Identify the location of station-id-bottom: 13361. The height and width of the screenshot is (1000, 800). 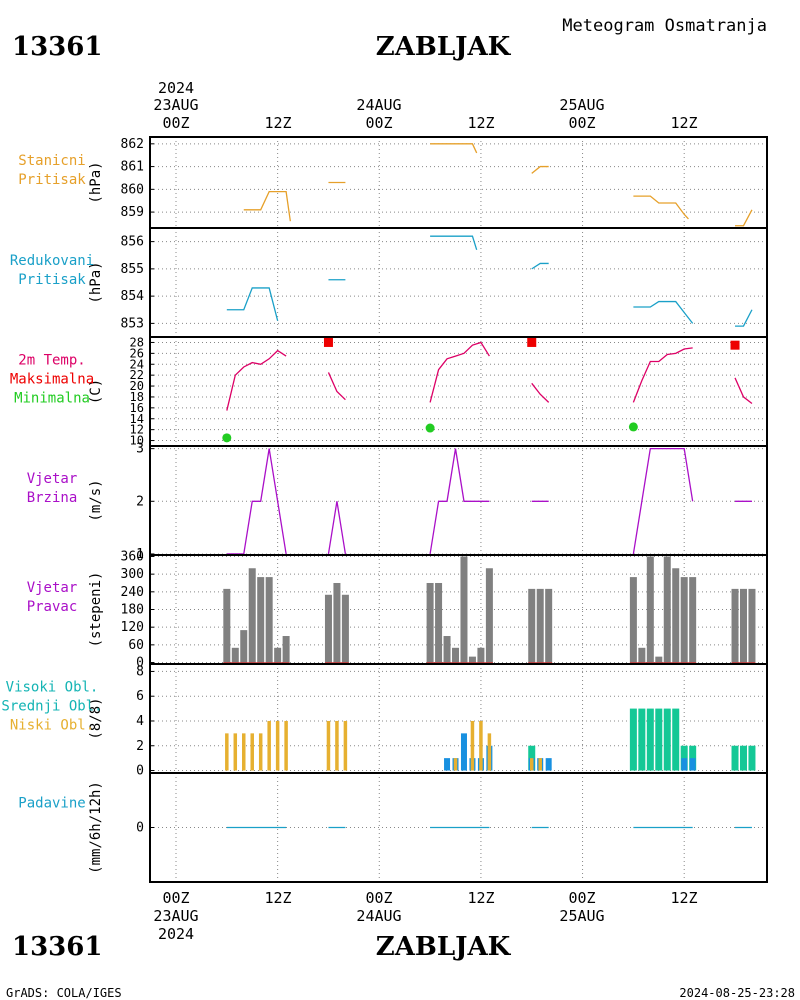
(57, 947).